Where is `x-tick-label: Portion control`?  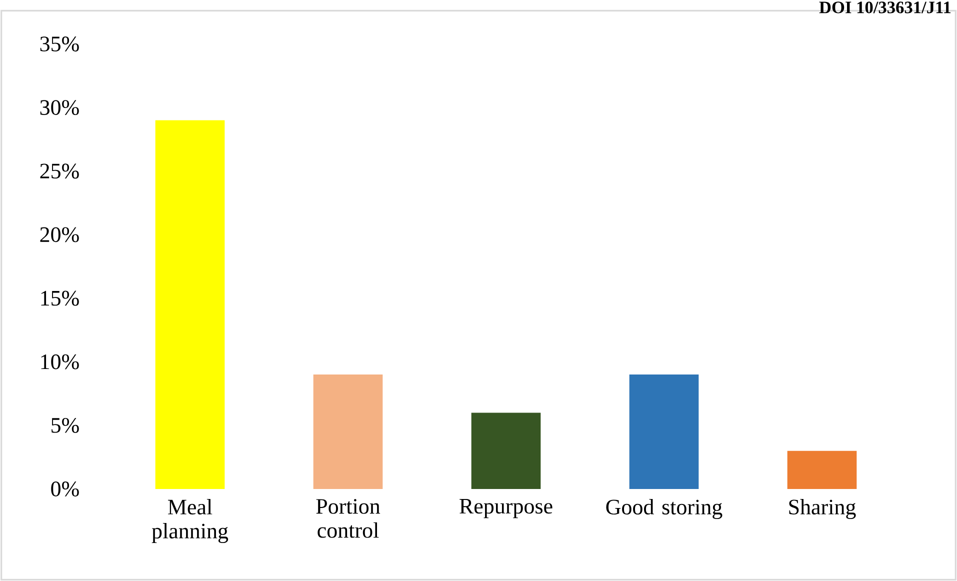 x-tick-label: Portion control is located at coordinates (348, 518).